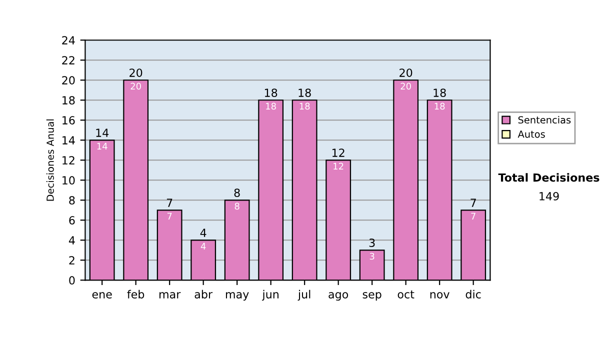 The height and width of the screenshot is (340, 600). What do you see at coordinates (102, 146) in the screenshot?
I see `data-label: 14` at bounding box center [102, 146].